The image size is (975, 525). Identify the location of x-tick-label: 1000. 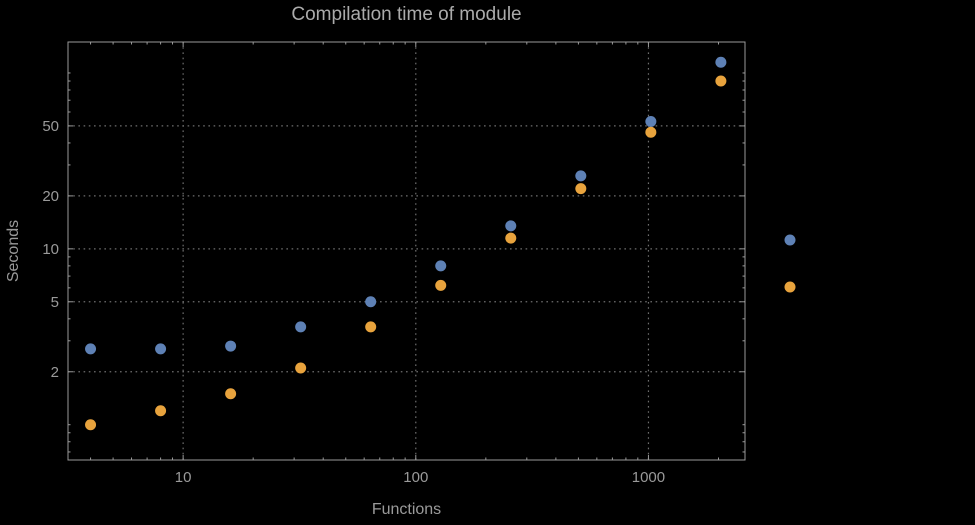
(648, 477).